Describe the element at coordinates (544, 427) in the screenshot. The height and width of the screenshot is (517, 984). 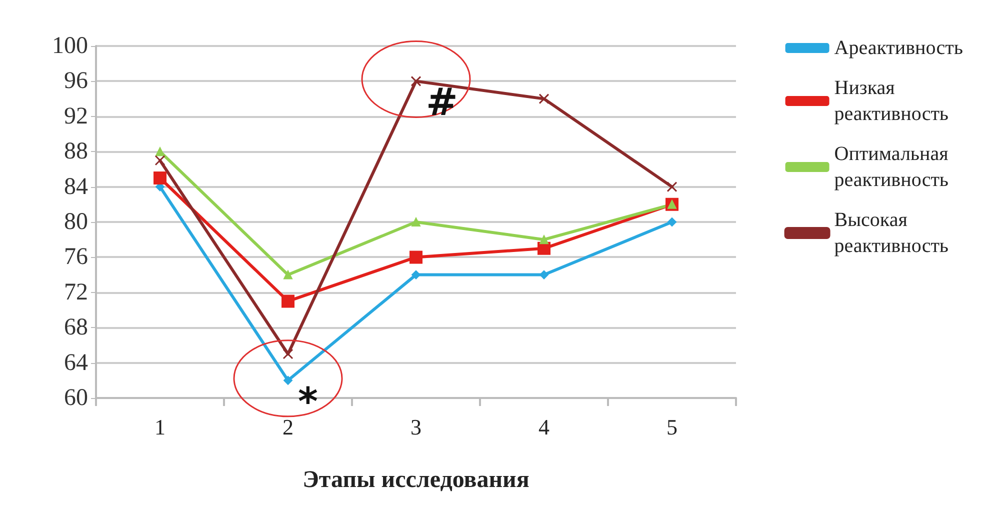
I see `x-tick-label: 4` at that location.